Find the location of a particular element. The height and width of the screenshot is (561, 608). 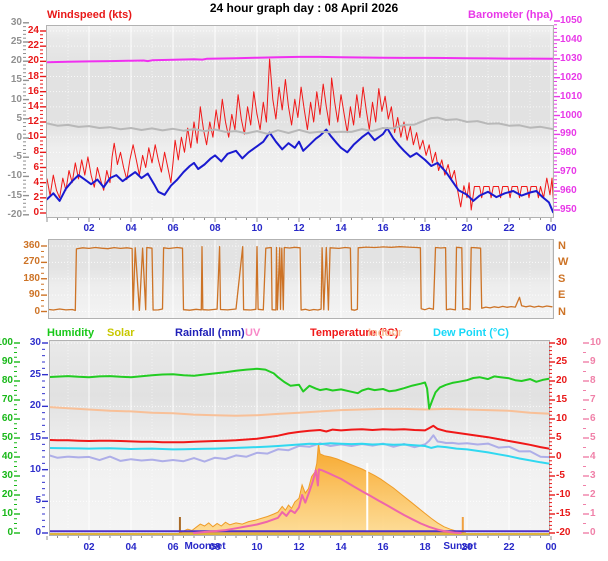

compass-e: E is located at coordinates (562, 295).